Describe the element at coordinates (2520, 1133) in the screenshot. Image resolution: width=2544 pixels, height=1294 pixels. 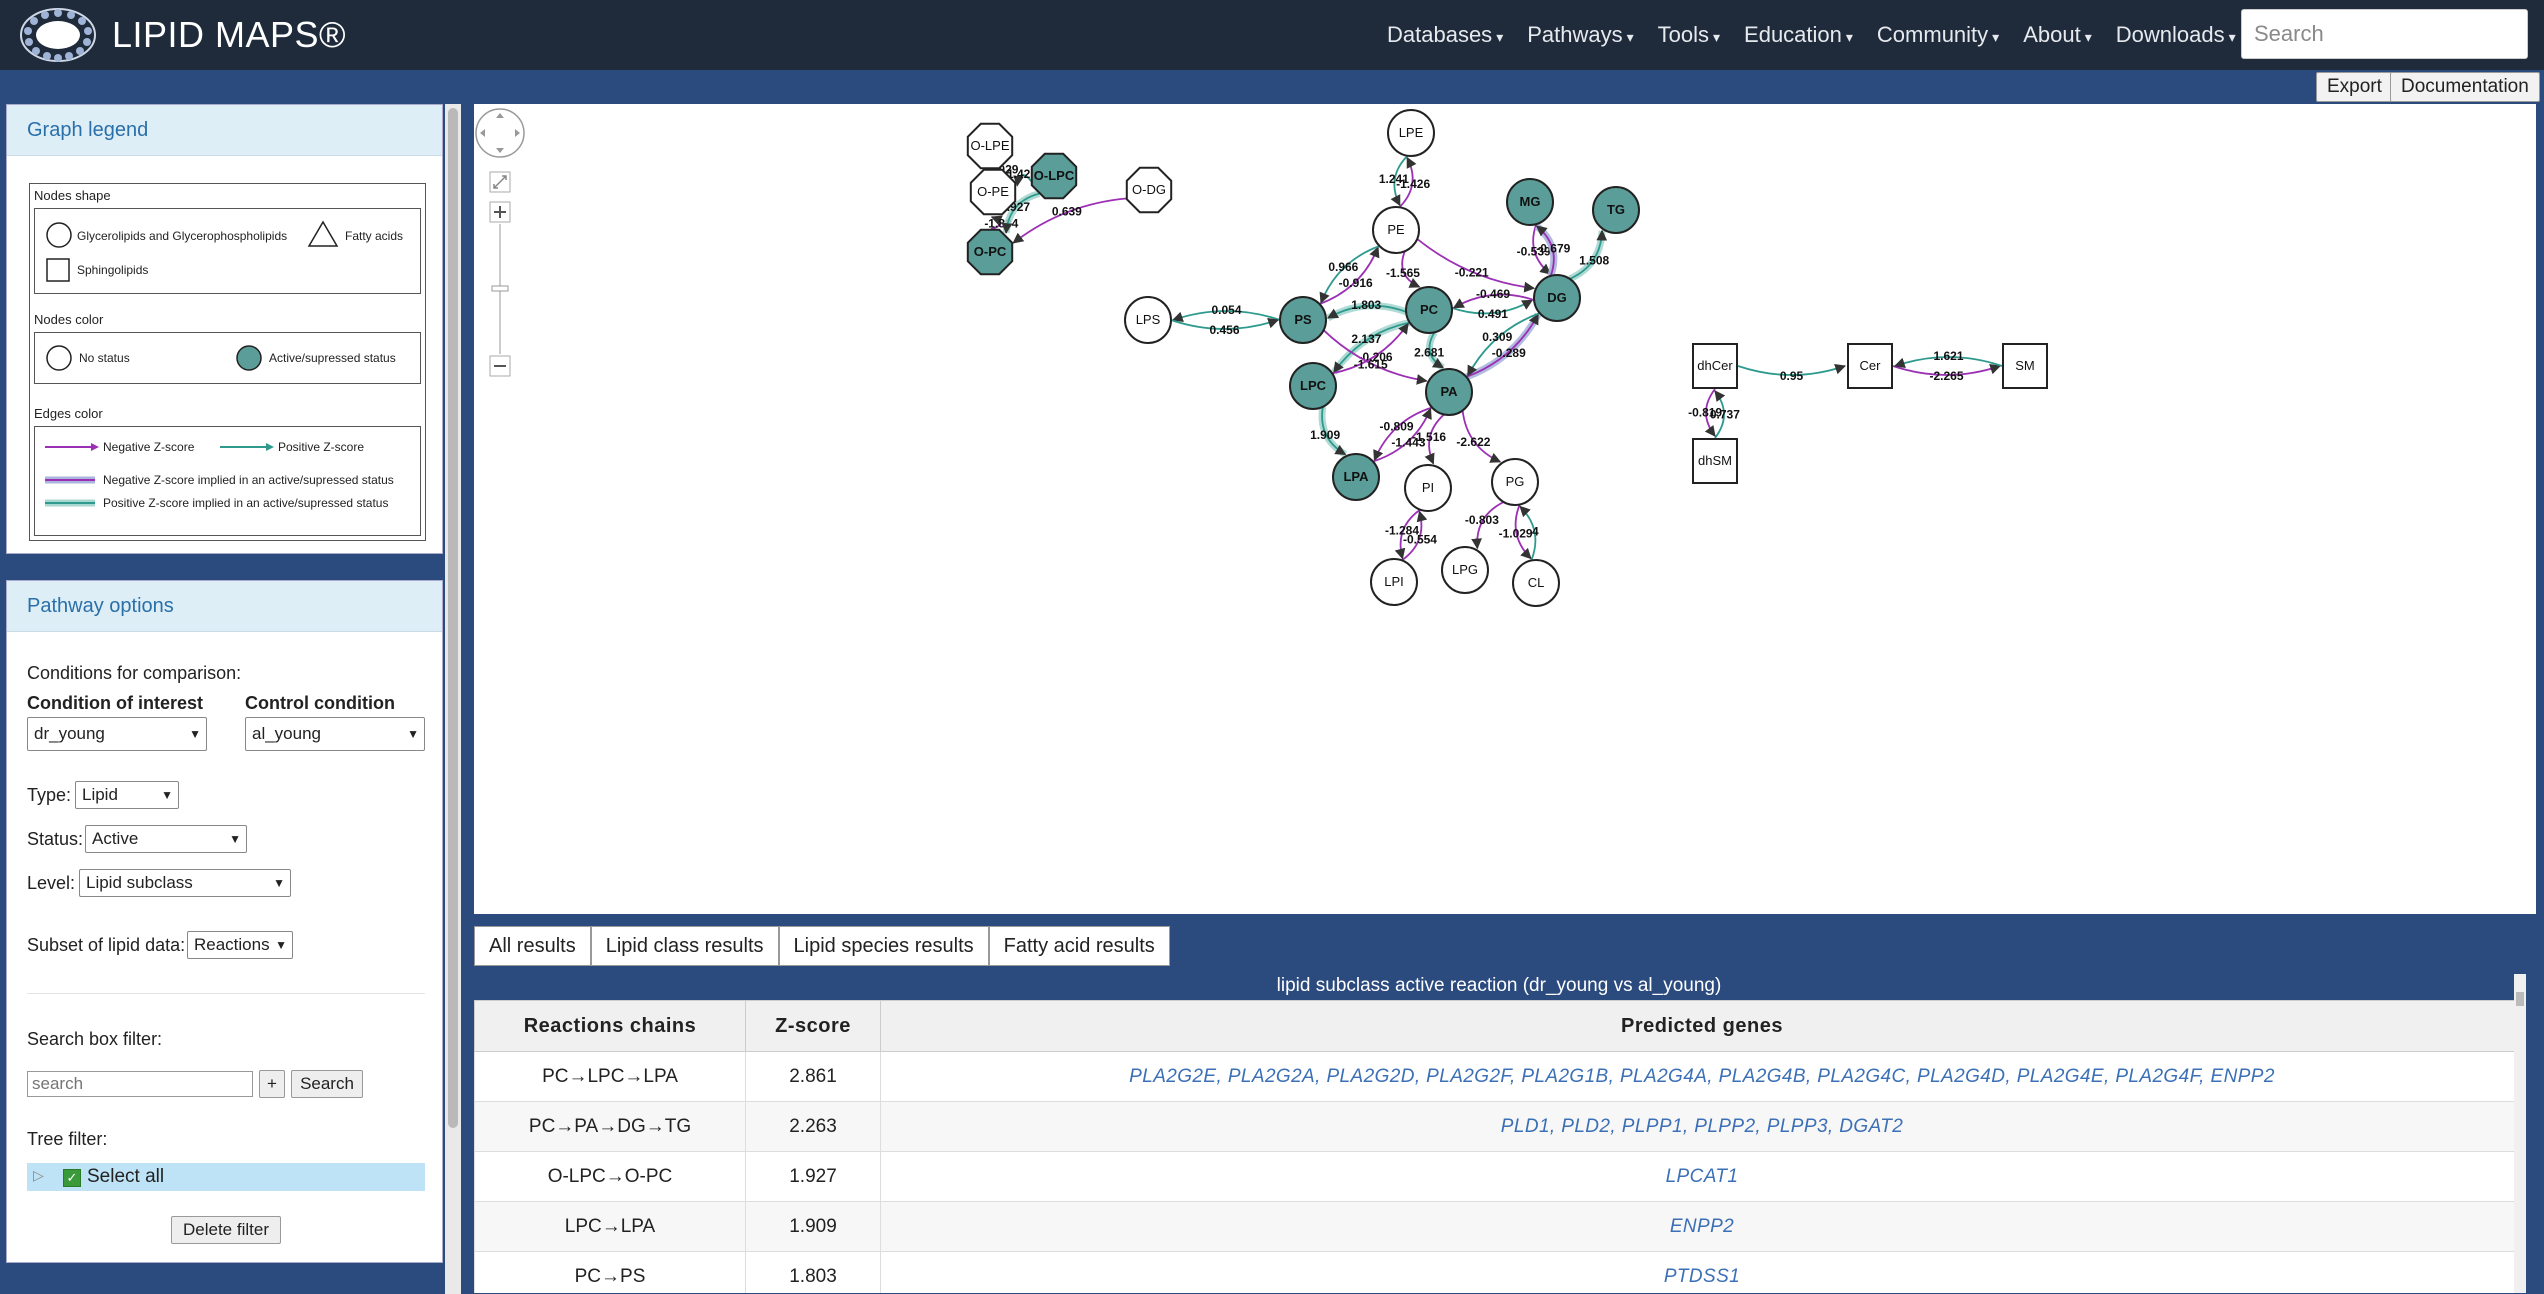
I see `results-scrollbar` at that location.